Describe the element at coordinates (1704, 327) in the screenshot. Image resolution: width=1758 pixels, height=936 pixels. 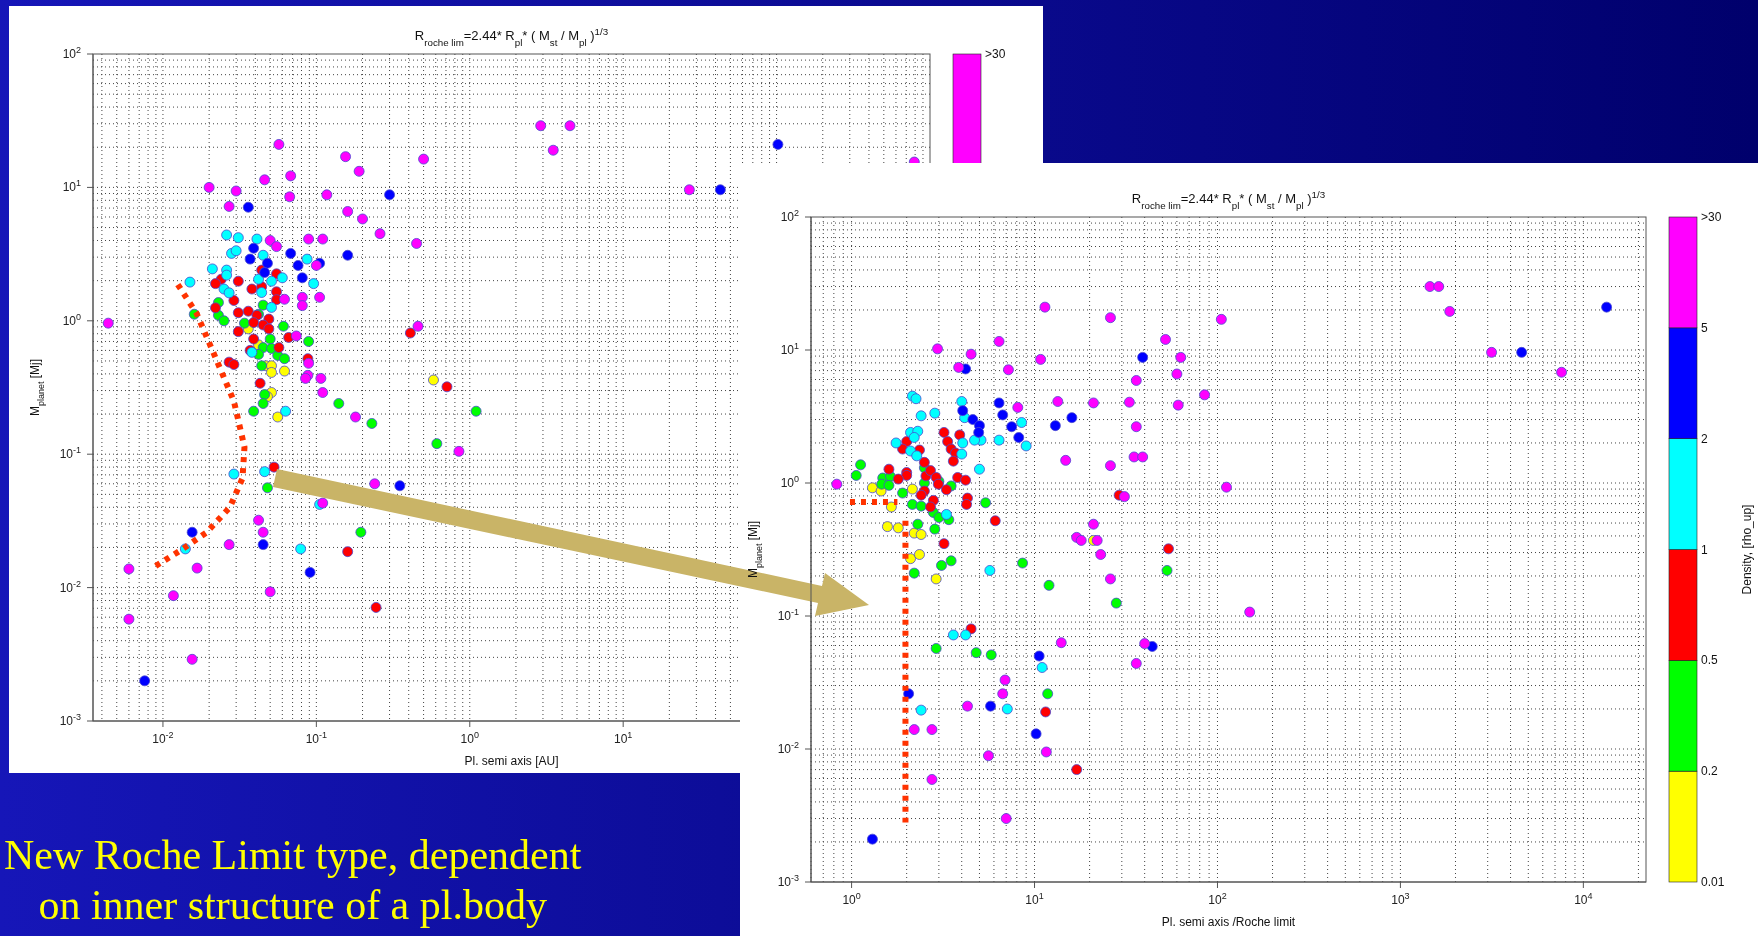
I see `text: 5` at that location.